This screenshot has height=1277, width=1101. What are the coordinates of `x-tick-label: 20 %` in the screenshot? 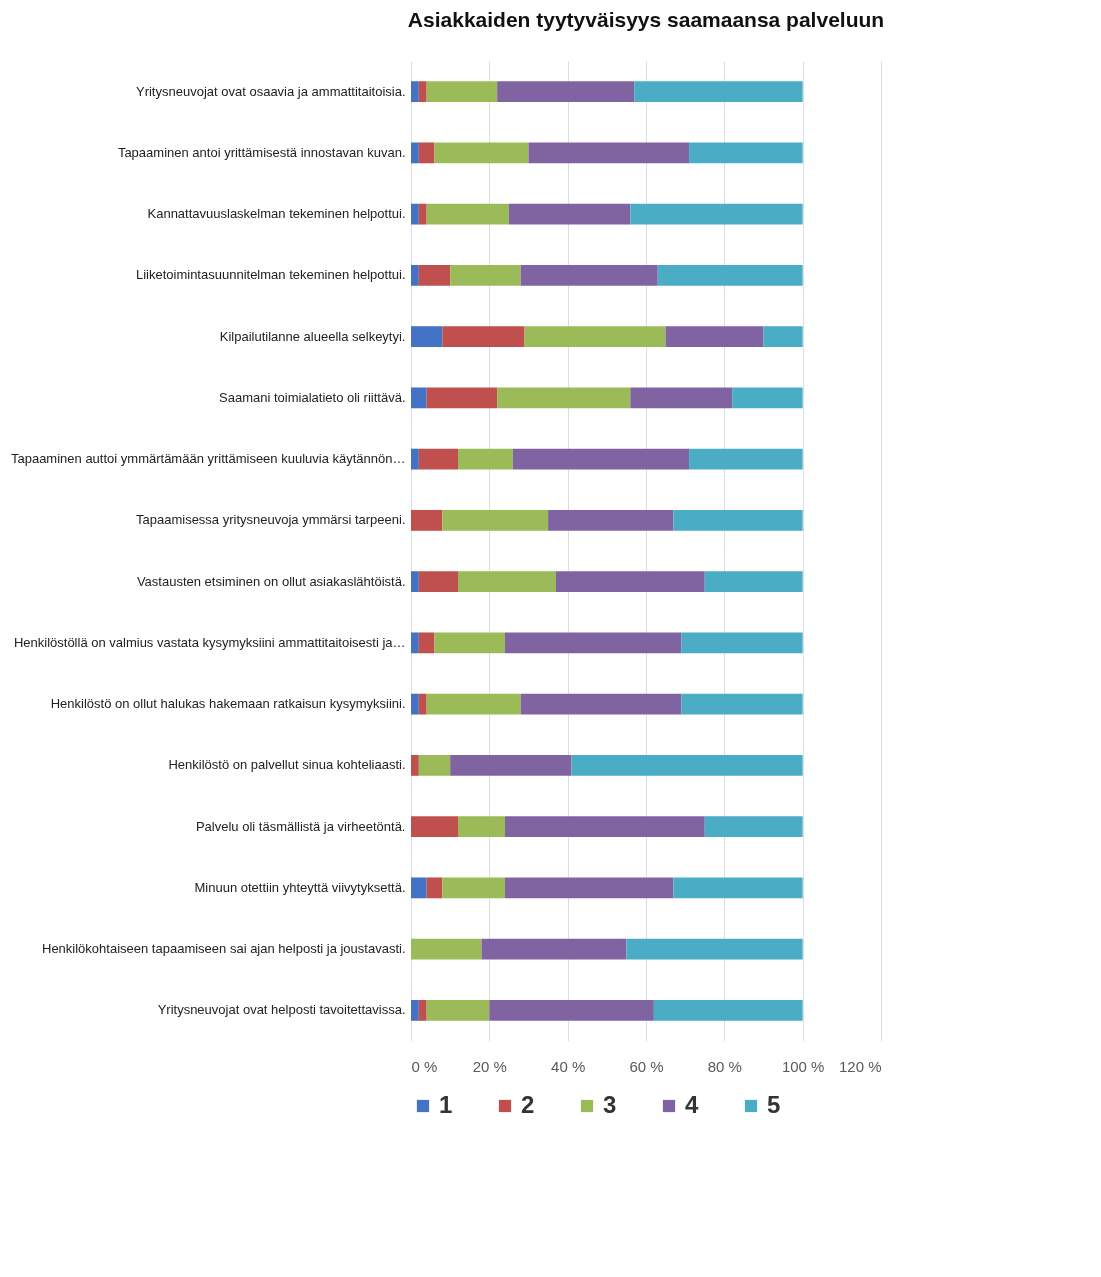 It's located at (489, 1066).